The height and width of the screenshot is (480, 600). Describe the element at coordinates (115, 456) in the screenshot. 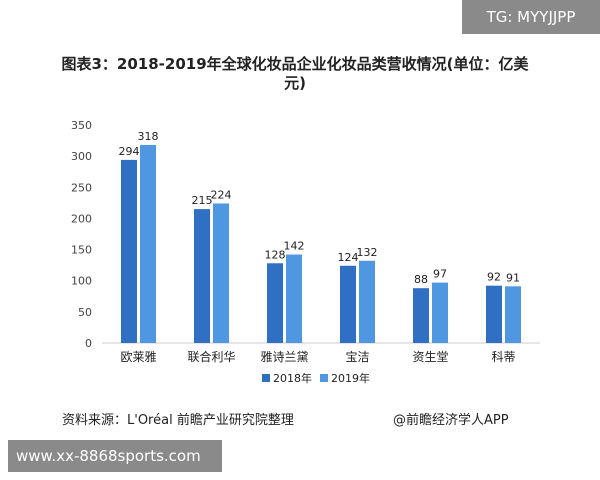

I see `watermark-url: www.xx-8868sports.com` at that location.